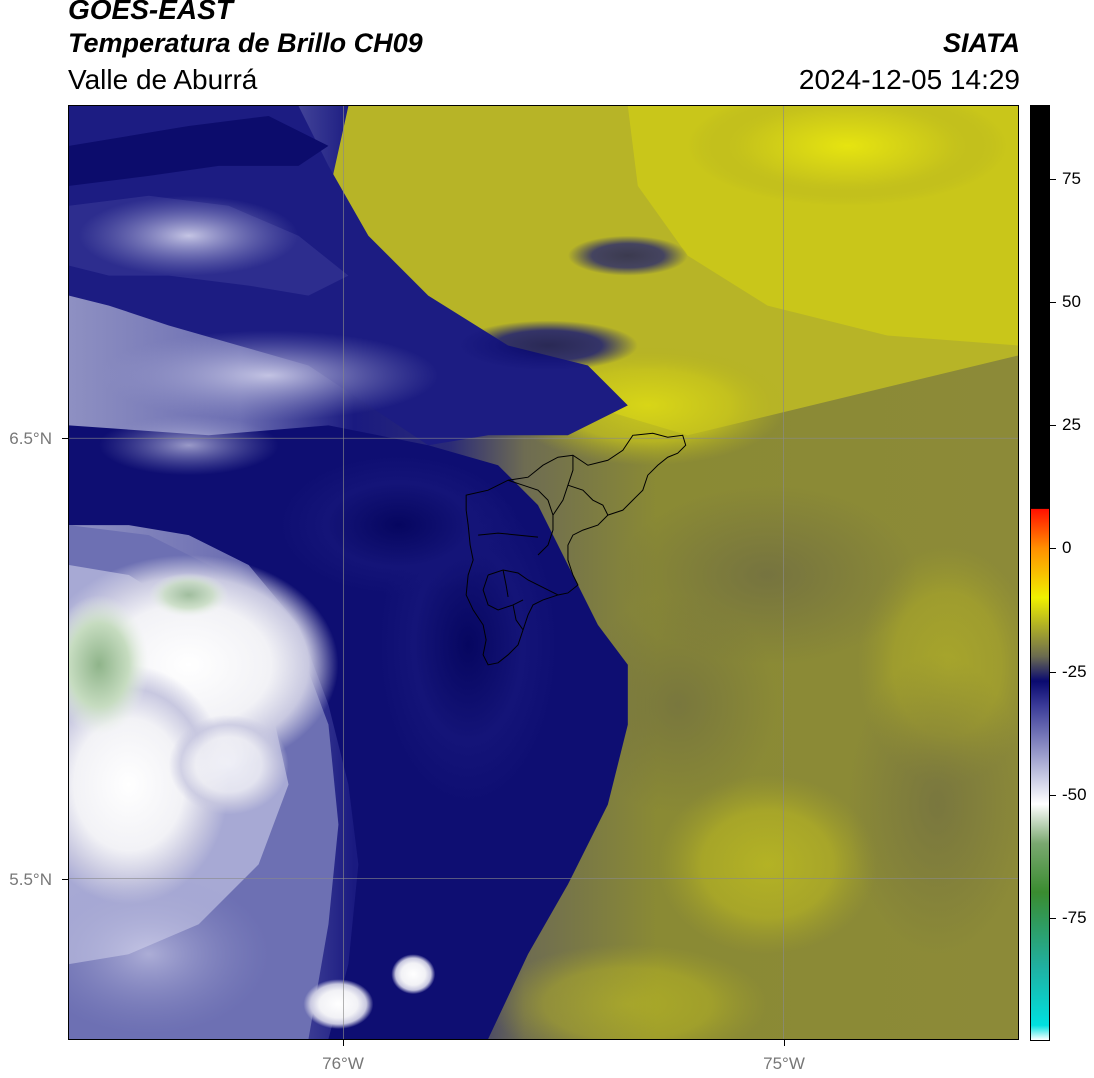 The width and height of the screenshot is (1094, 1078). Describe the element at coordinates (199, 150) in the screenshot. I see `cold-band-north-strip` at that location.